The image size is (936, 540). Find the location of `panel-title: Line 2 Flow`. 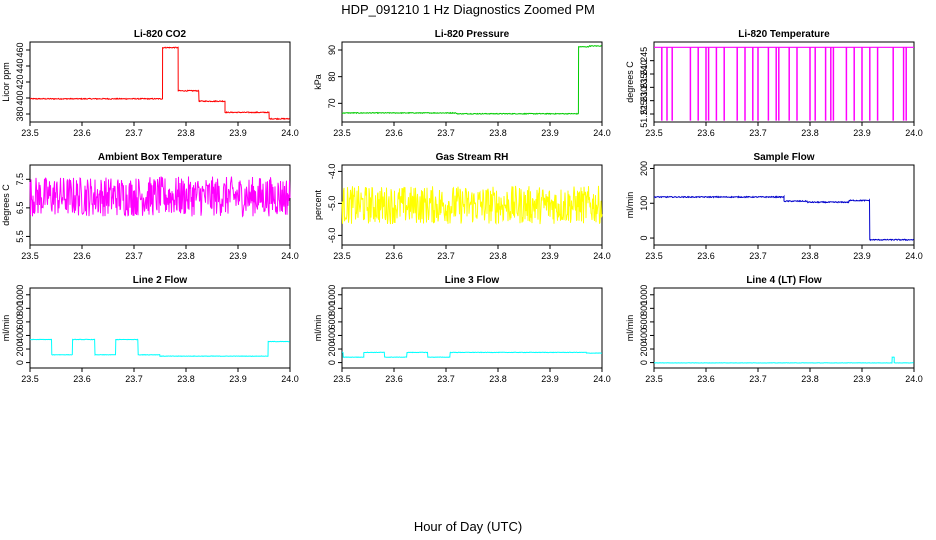

panel-title: Line 2 Flow is located at coordinates (160, 280).